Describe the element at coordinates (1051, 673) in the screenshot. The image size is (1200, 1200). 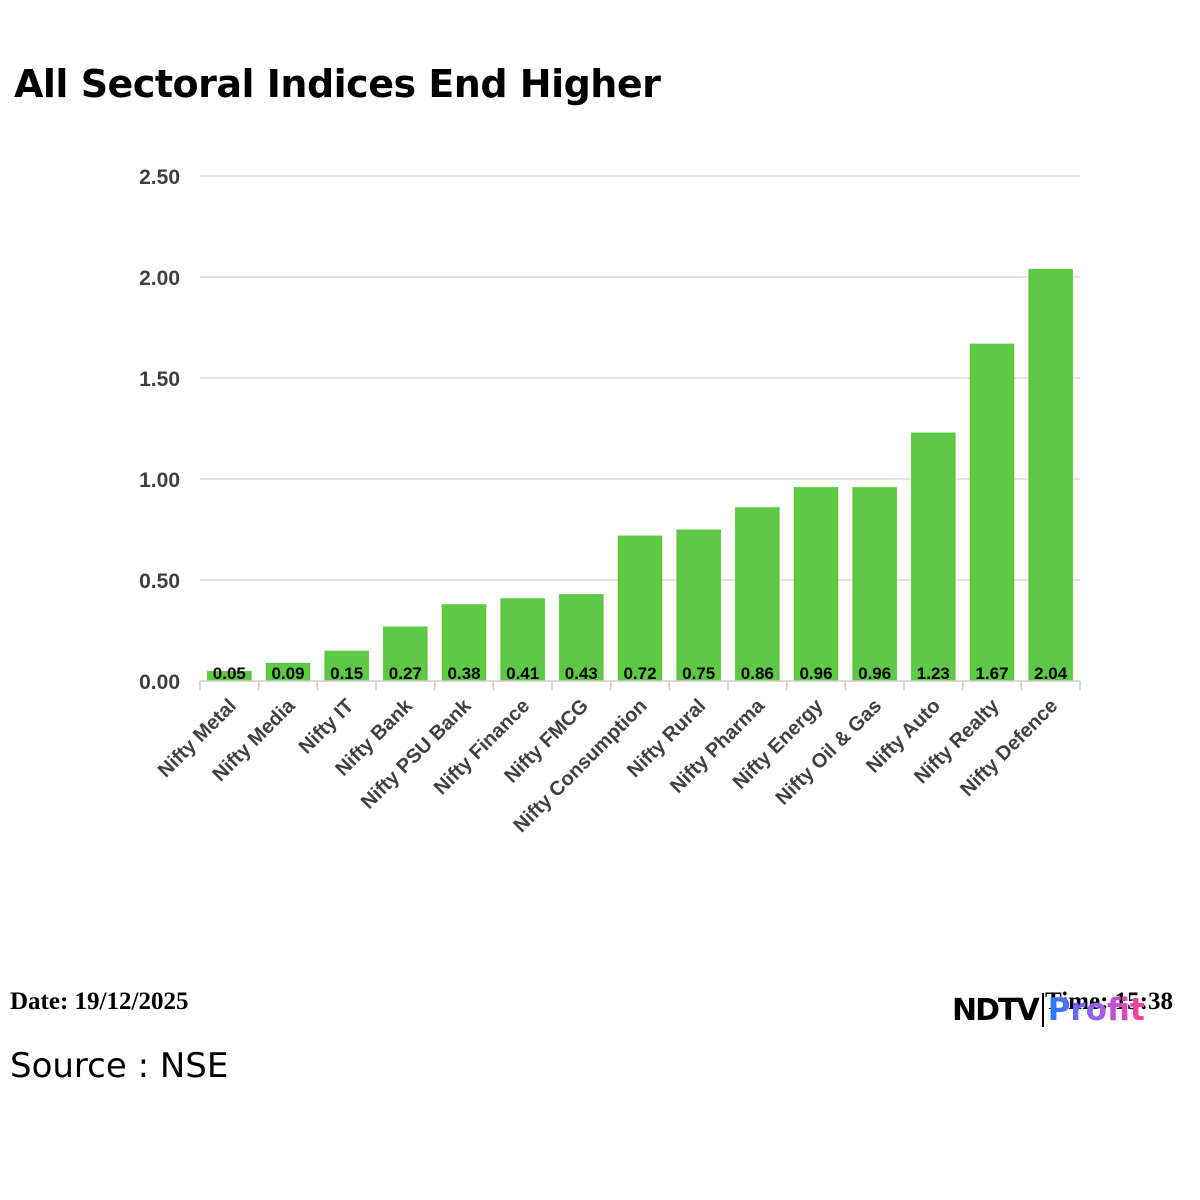
I see `data-label: 2.04` at that location.